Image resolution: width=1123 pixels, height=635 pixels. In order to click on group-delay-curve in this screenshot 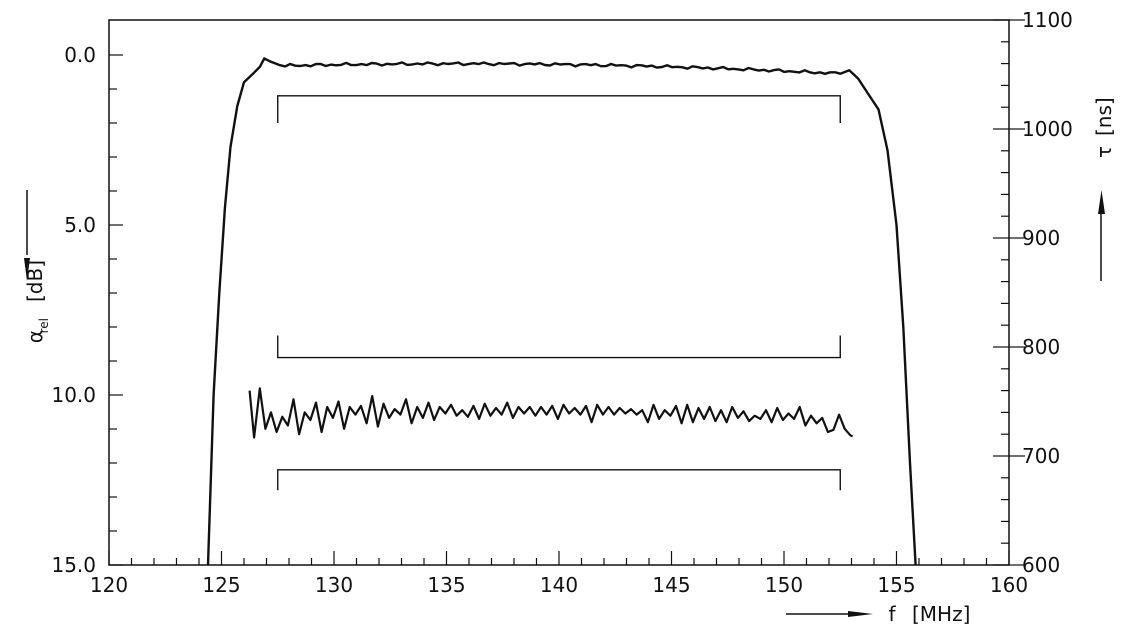, I will do `click(551, 413)`.